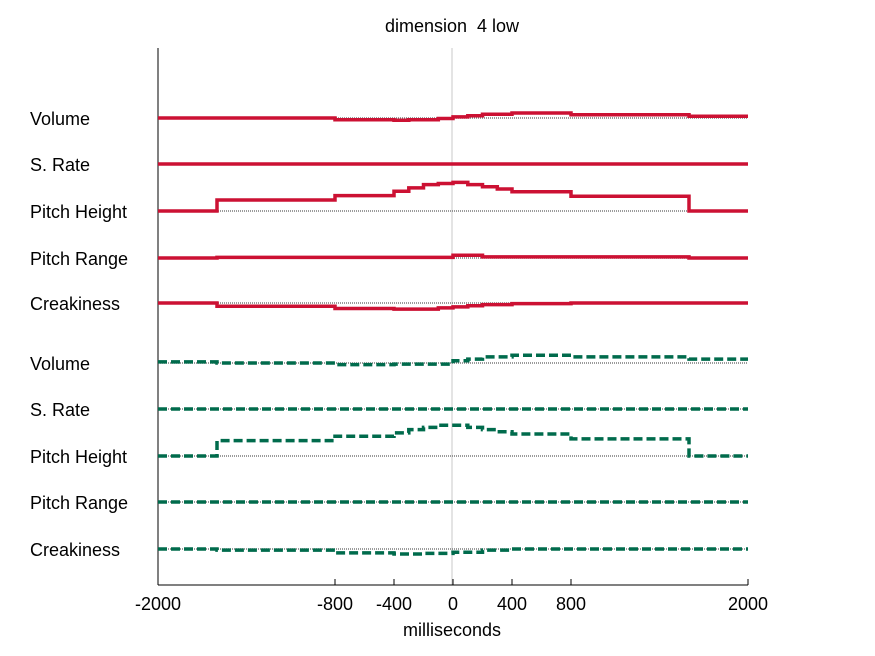 The image size is (875, 656). I want to click on x-tick-label: -2000, so click(158, 604).